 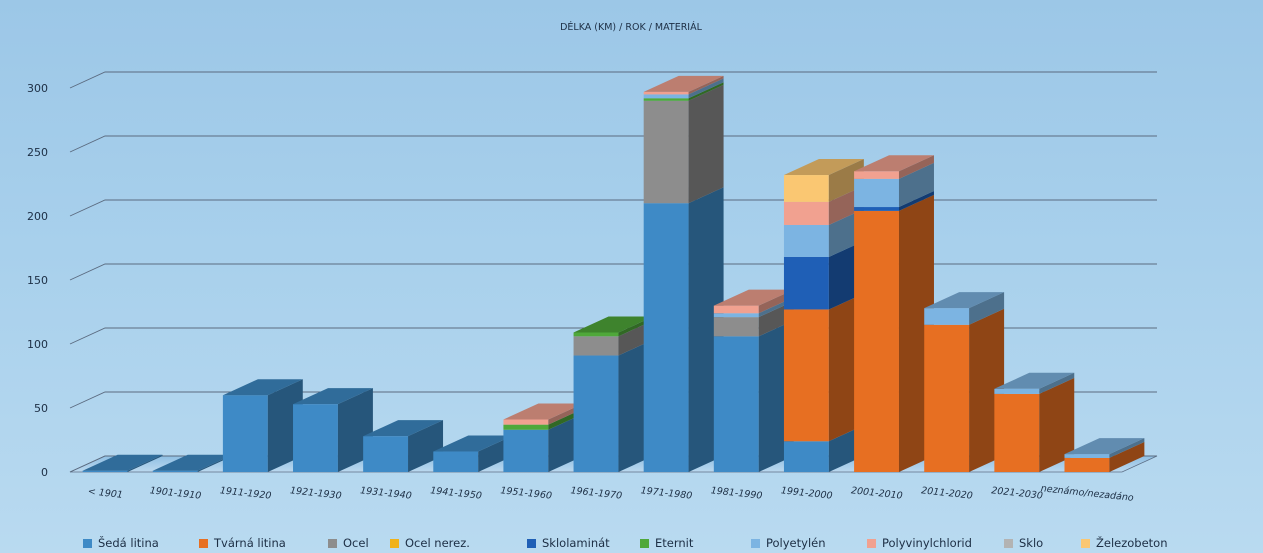 I want to click on legend-item: Sklo, so click(x=1023, y=543).